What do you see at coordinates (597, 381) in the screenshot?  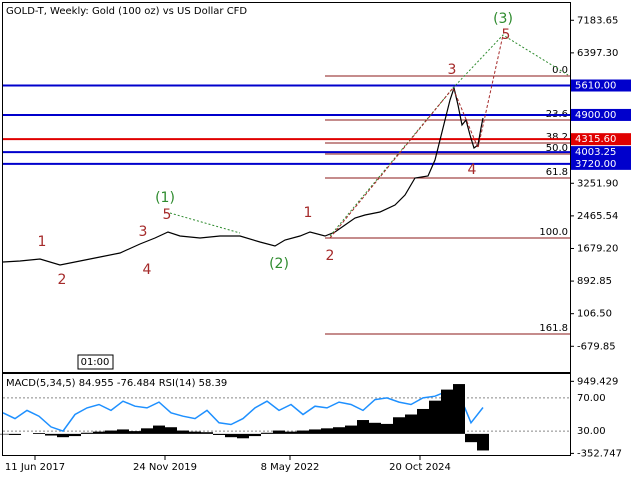 I see `y2-tick-label: 949.429` at bounding box center [597, 381].